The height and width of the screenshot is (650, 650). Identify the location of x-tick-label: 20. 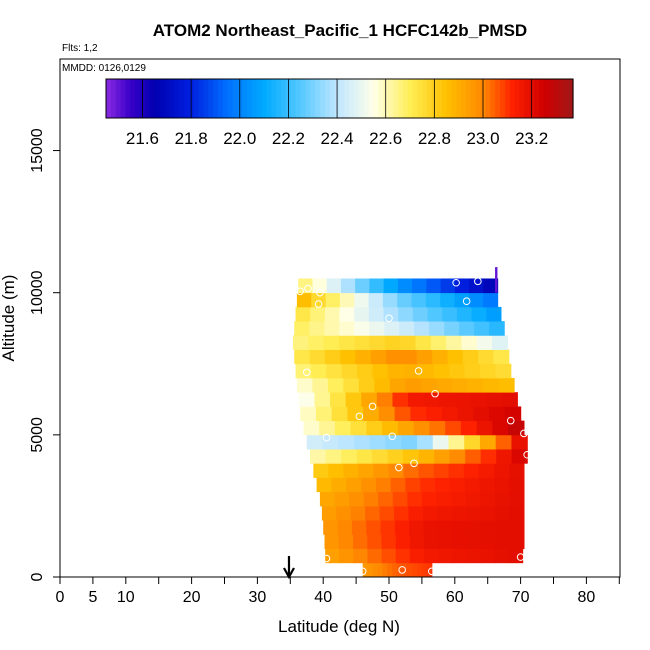
(192, 597).